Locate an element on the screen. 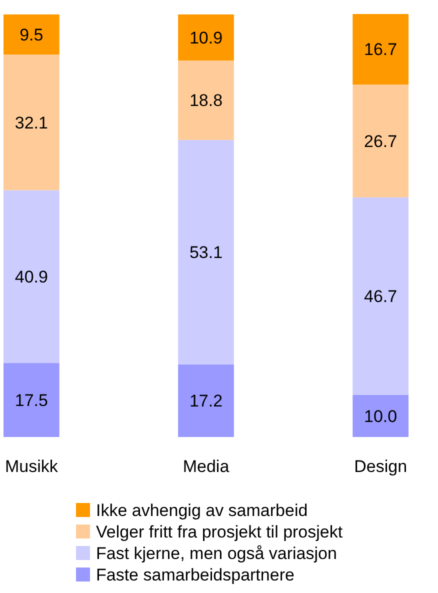  legend-label: Velger fritt fra prosjekt til prosjekt is located at coordinates (219, 532).